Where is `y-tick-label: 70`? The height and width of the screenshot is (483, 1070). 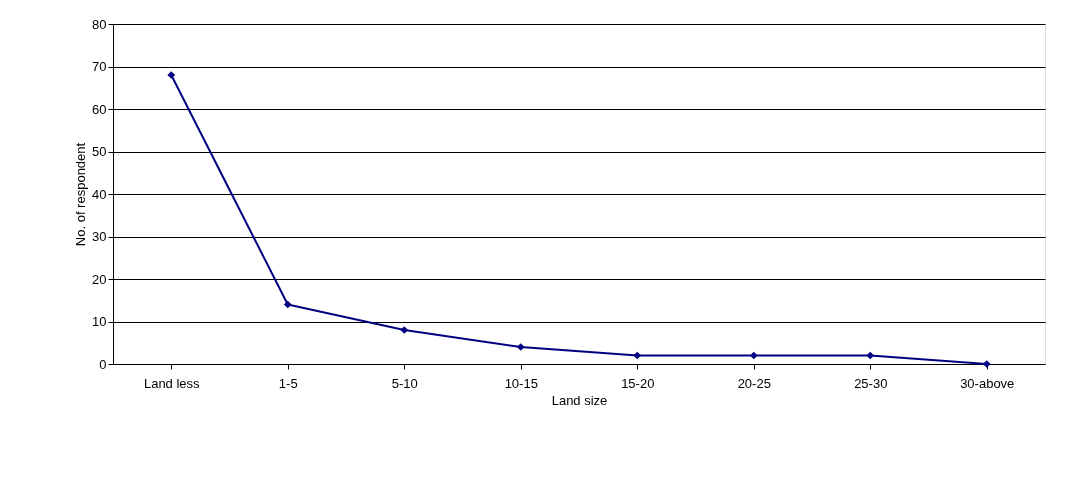 y-tick-label: 70 is located at coordinates (99, 66).